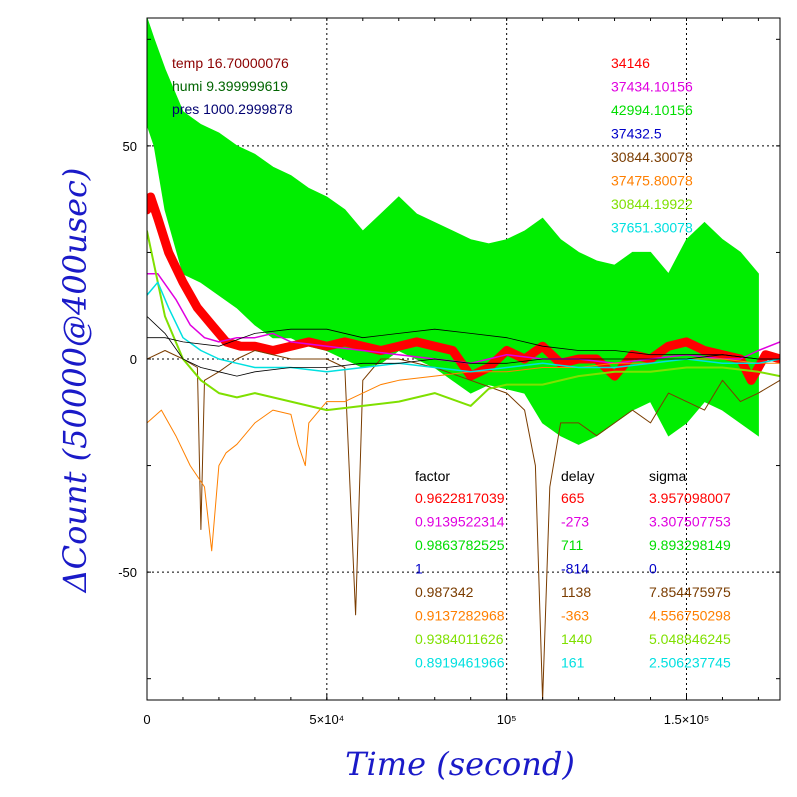 The width and height of the screenshot is (797, 797). Describe the element at coordinates (326, 719) in the screenshot. I see `x-tick-label: 5×10⁴` at that location.